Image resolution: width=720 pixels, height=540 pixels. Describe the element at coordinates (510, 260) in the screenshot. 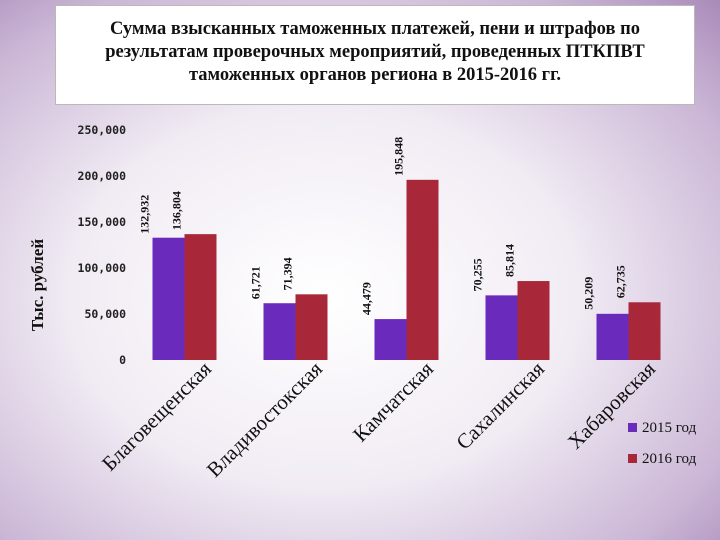

I see `data-label: 85,814` at that location.